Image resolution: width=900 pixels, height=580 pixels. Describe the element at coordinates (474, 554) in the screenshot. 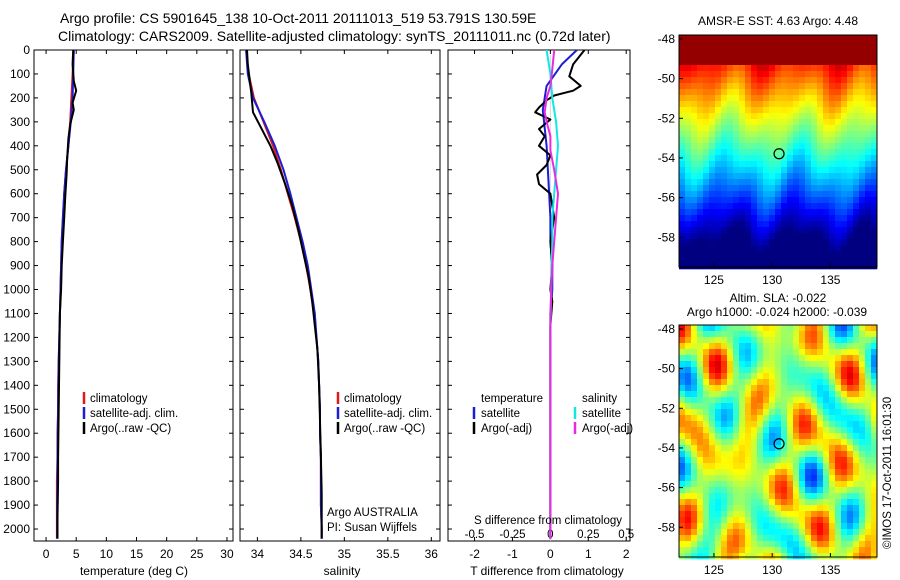

I see `x-tick-label: -2` at that location.